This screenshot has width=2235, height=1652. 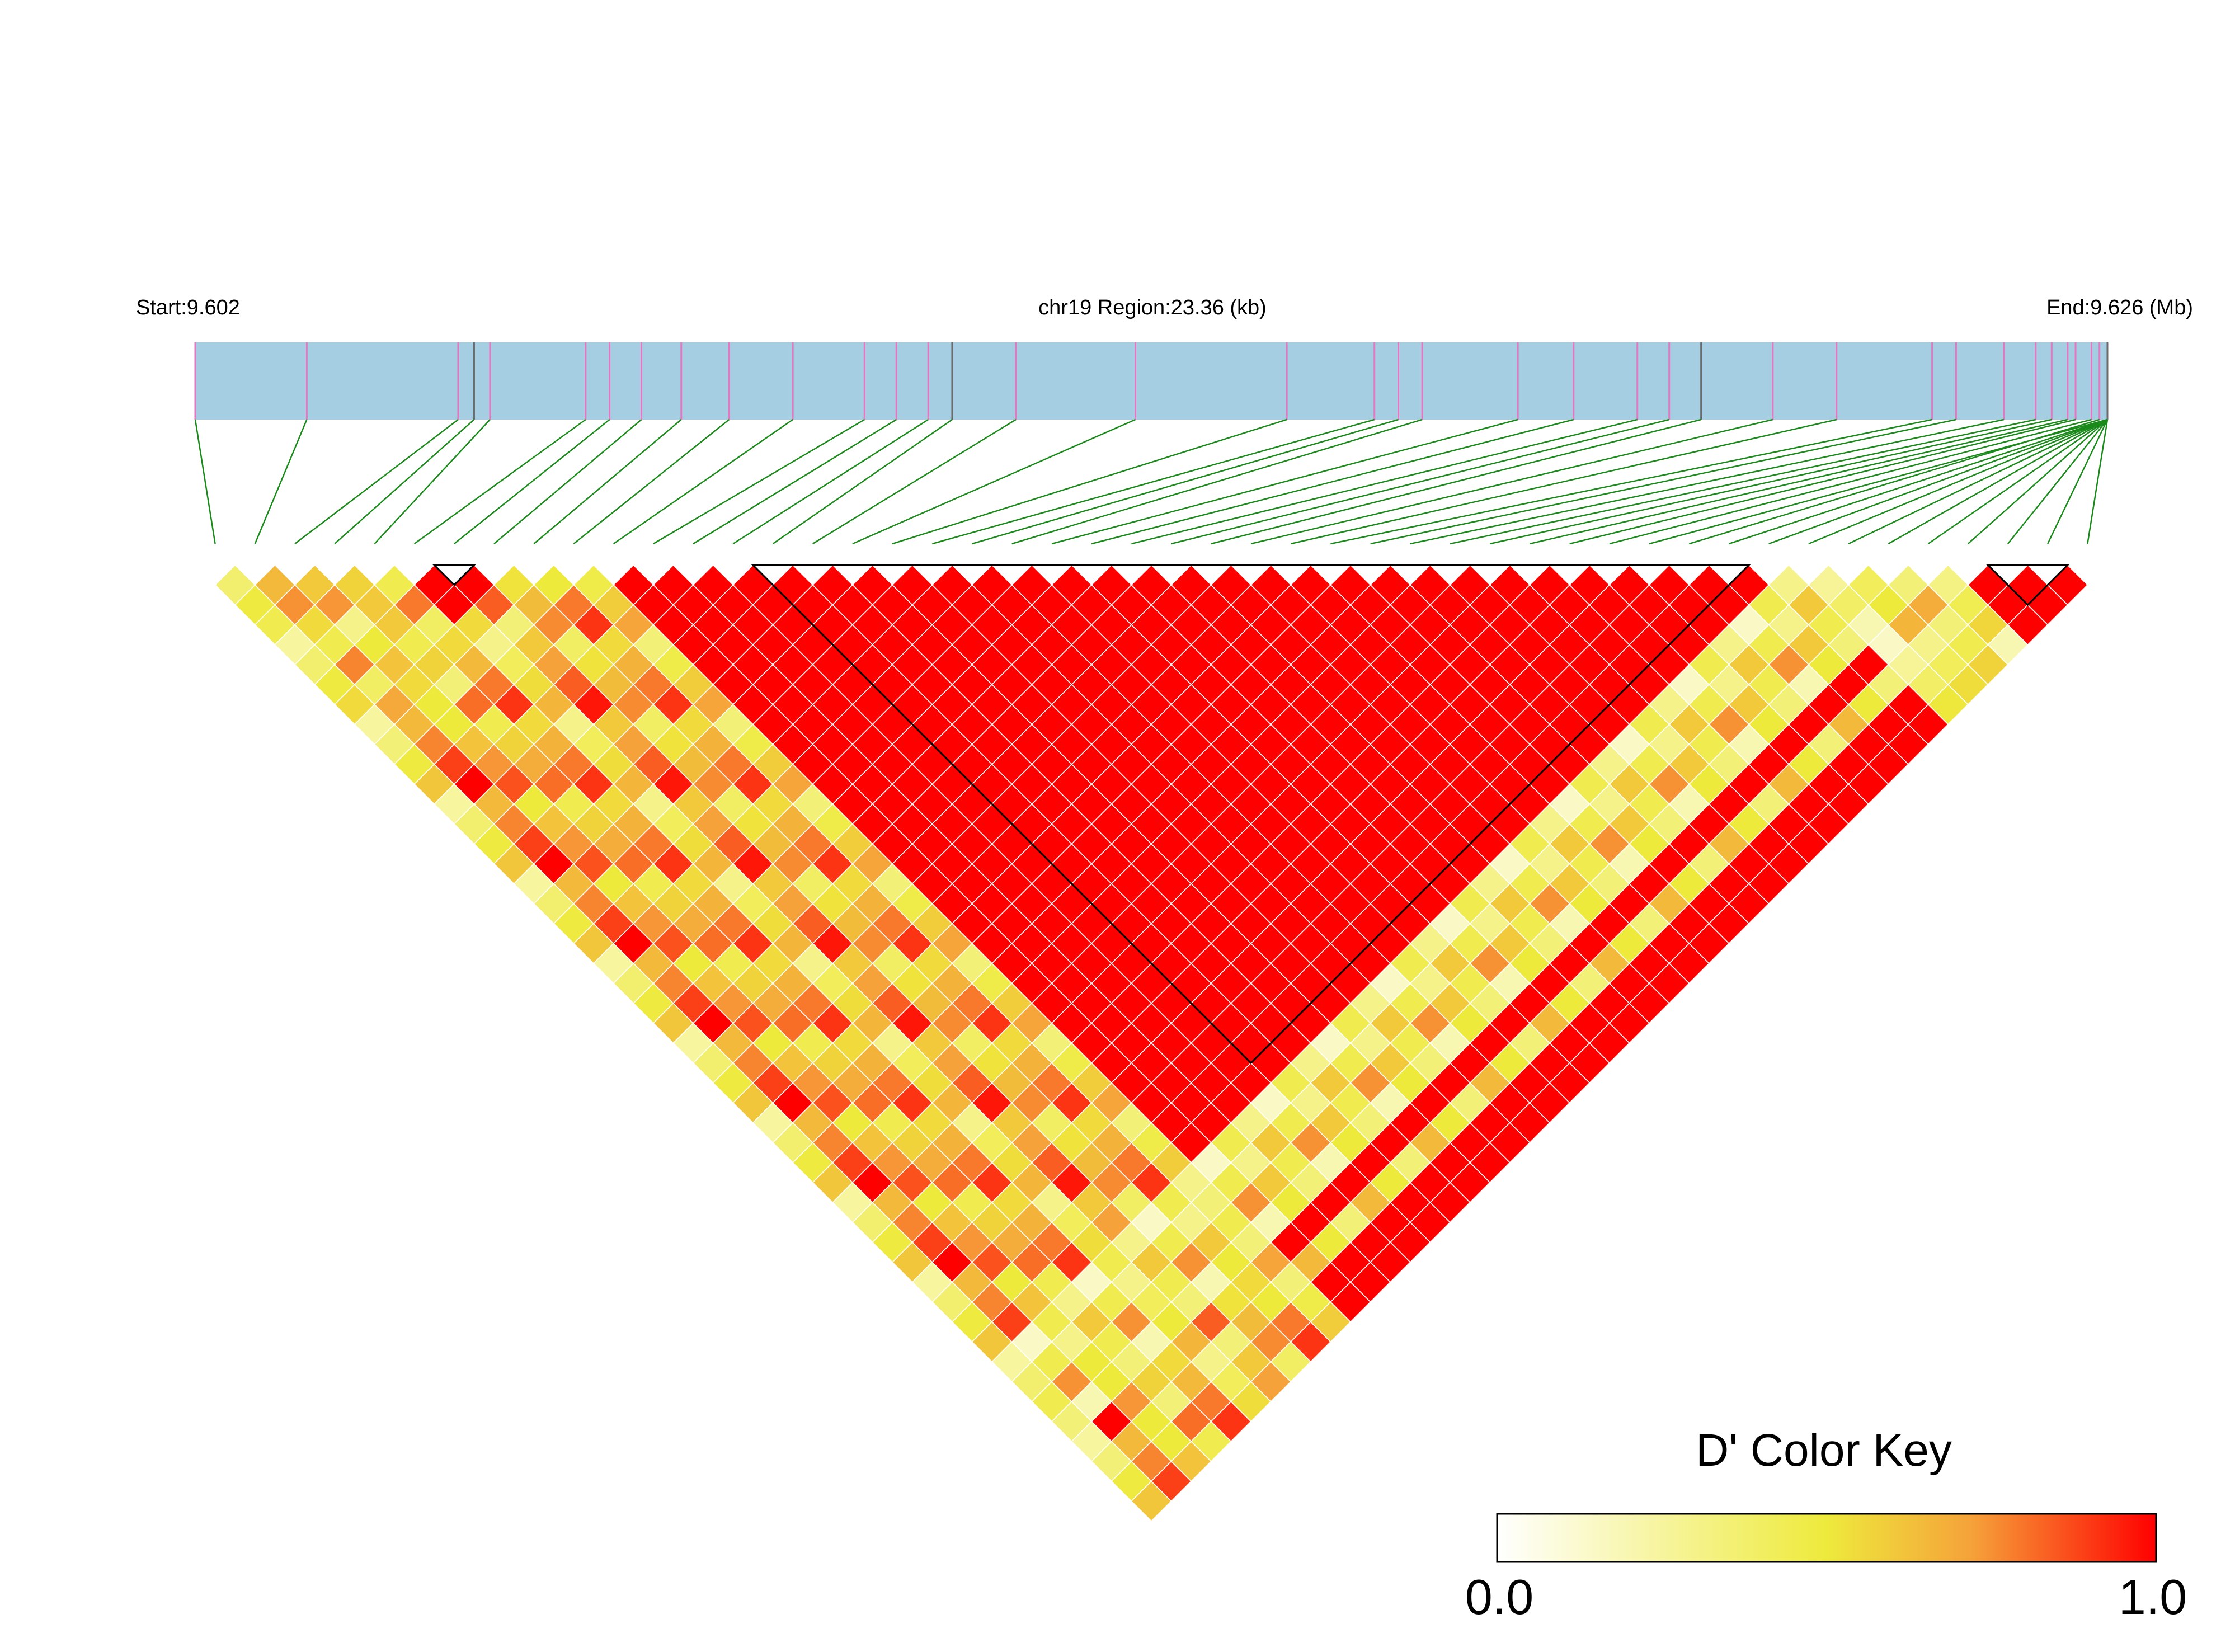 I want to click on color-key-title: D' Color Key, so click(x=1824, y=1451).